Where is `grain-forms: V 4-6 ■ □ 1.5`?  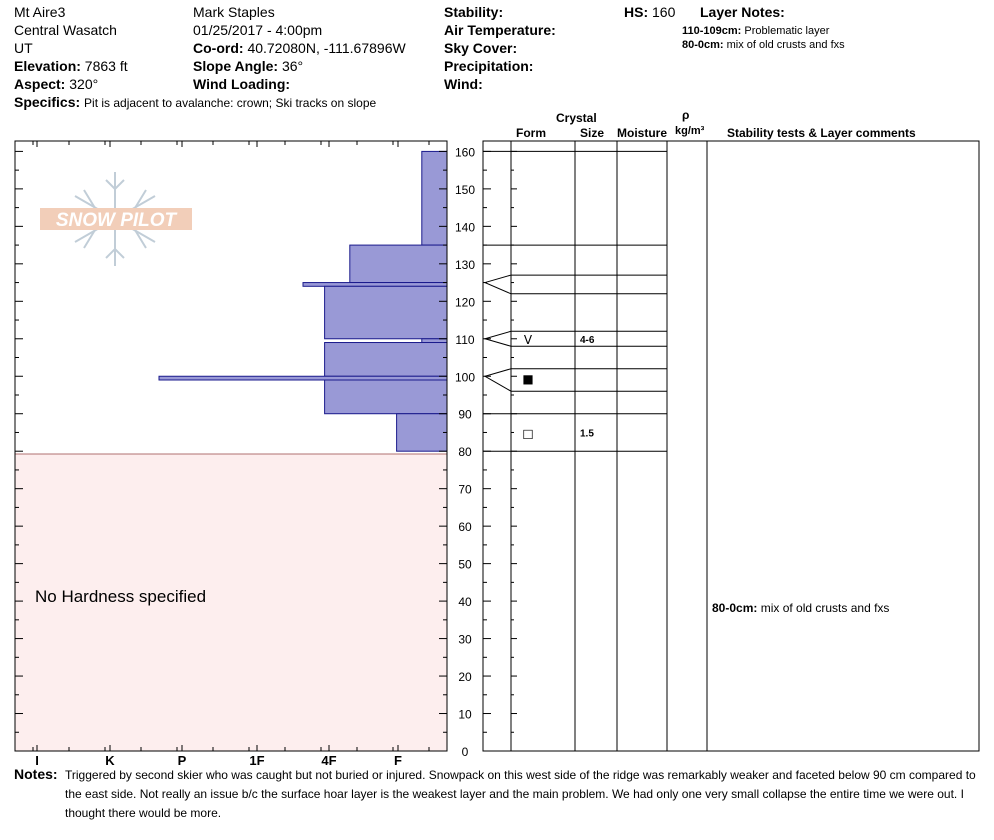 grain-forms: V 4-6 ■ □ 1.5 is located at coordinates (558, 387).